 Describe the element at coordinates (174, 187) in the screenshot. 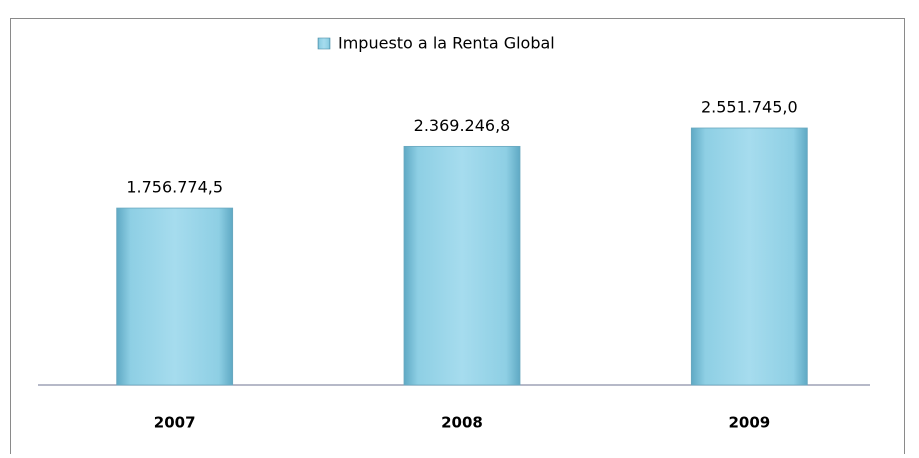

I see `data-label: 1.756.774,5` at that location.